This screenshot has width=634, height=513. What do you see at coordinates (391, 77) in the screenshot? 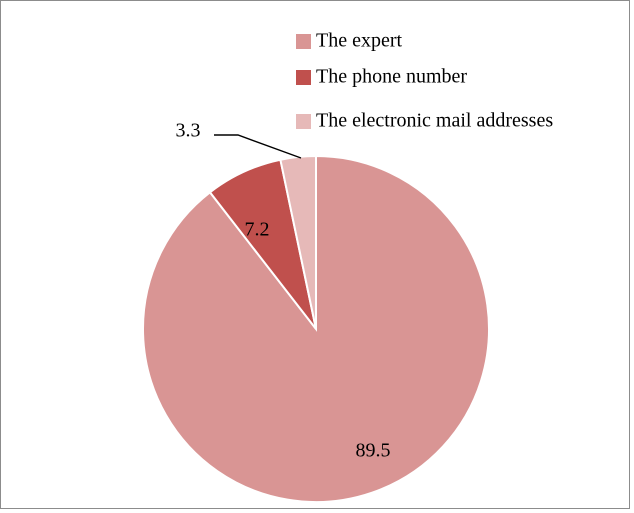
I see `legend-label-phone: The phone number` at bounding box center [391, 77].